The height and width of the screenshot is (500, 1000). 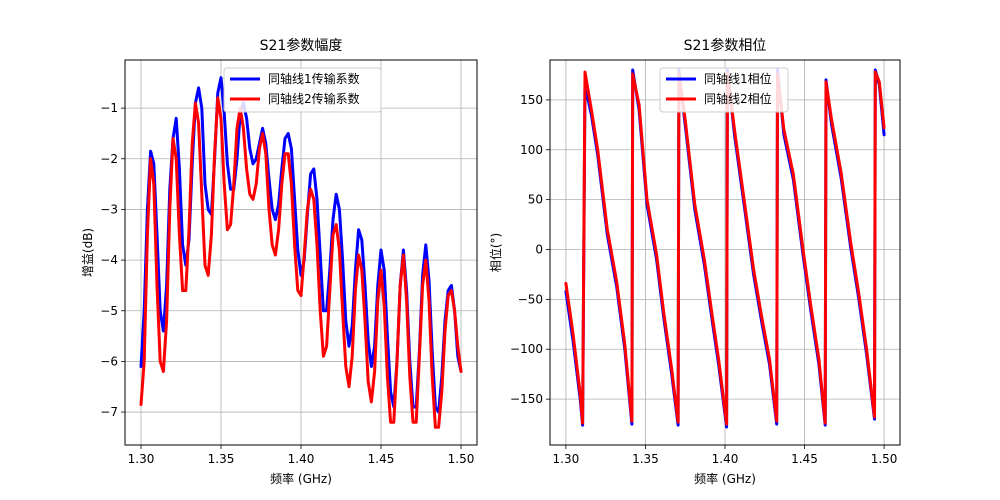 What do you see at coordinates (531, 150) in the screenshot?
I see `y-tick-label: 100` at bounding box center [531, 150].